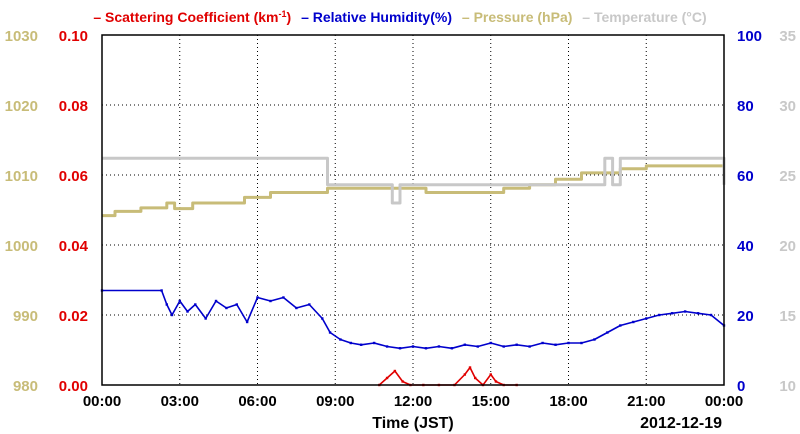  Describe the element at coordinates (749, 36) in the screenshot. I see `y-tick-label-humidity: 100` at that location.